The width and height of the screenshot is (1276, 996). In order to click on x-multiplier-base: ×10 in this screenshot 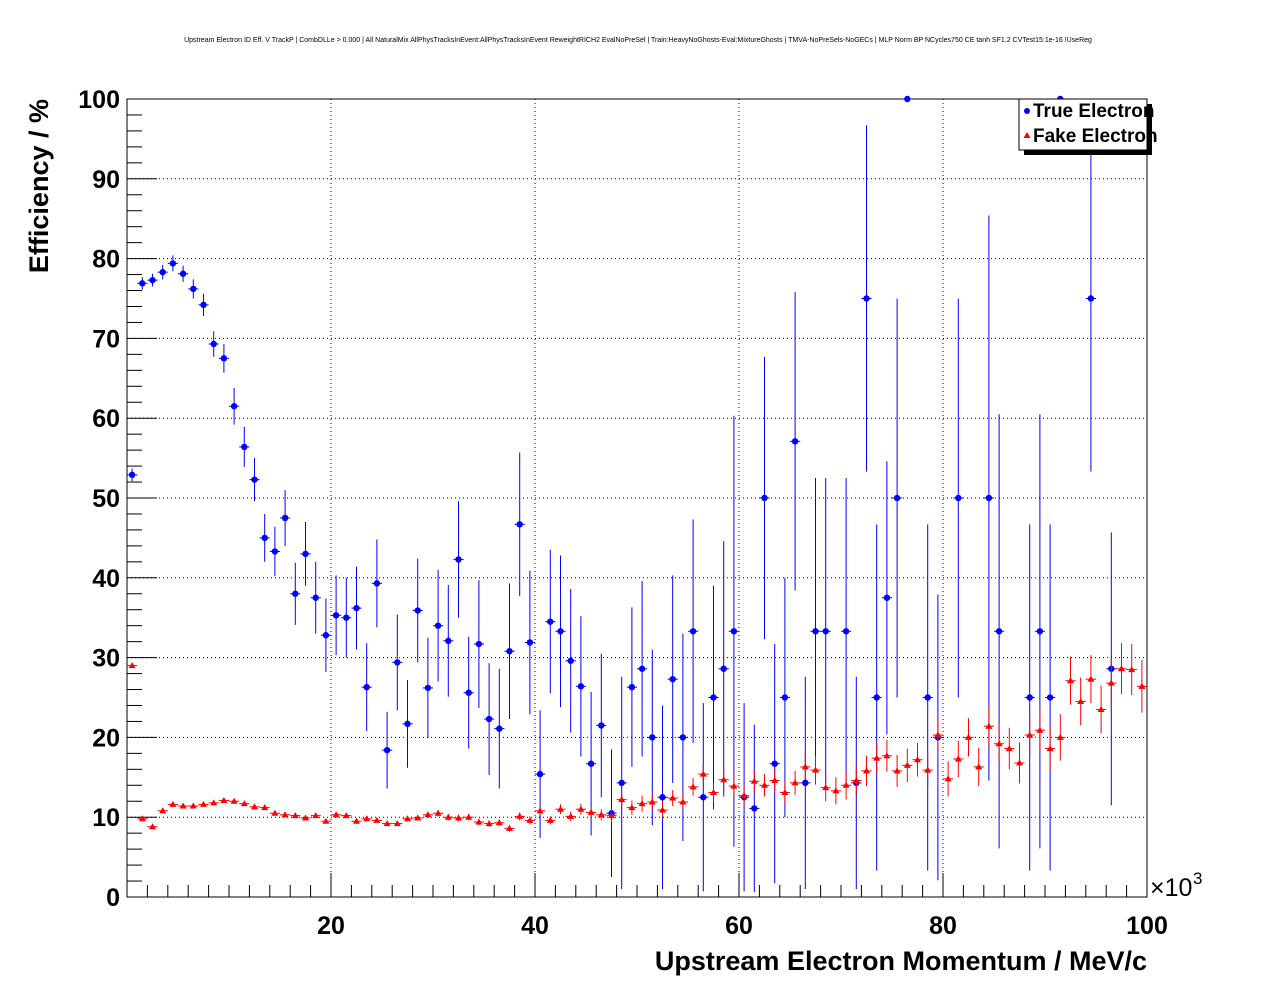, I will do `click(1171, 888)`.